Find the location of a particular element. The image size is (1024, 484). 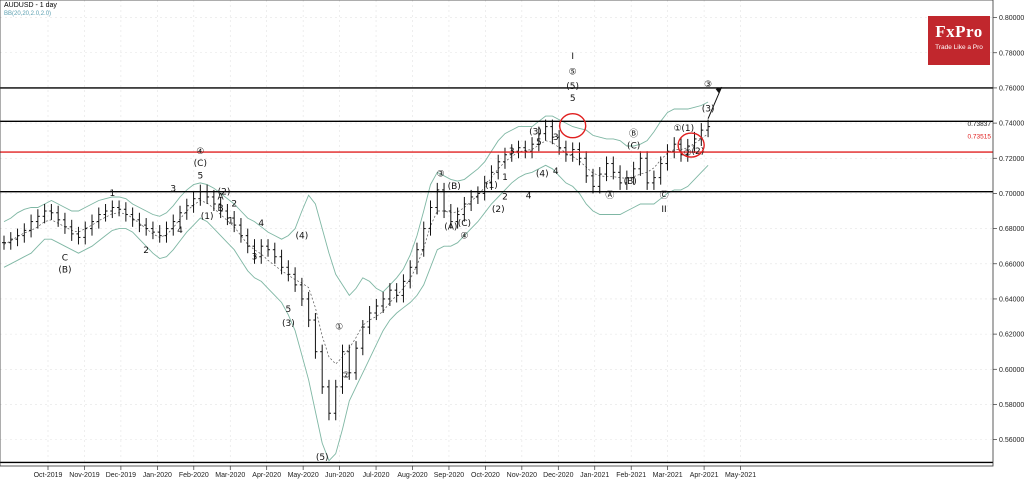

chart-title: AUDUSD - 1 day is located at coordinates (30, 5).